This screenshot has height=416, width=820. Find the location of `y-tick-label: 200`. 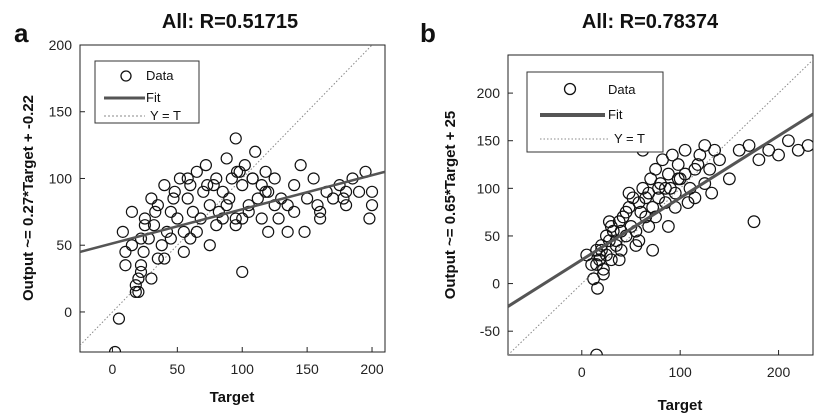

y-tick-label: 200 is located at coordinates (489, 93).